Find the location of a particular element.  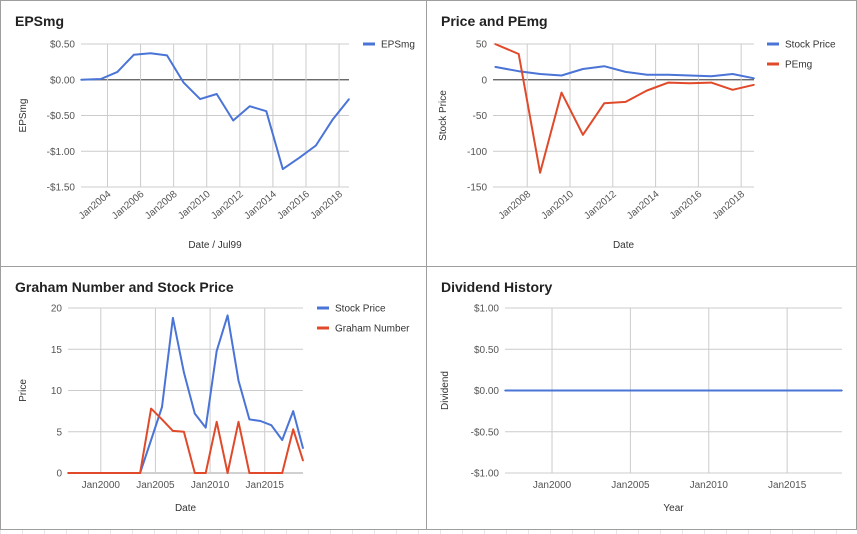

eps-x-tick-label: Jan2008 is located at coordinates (161, 205).